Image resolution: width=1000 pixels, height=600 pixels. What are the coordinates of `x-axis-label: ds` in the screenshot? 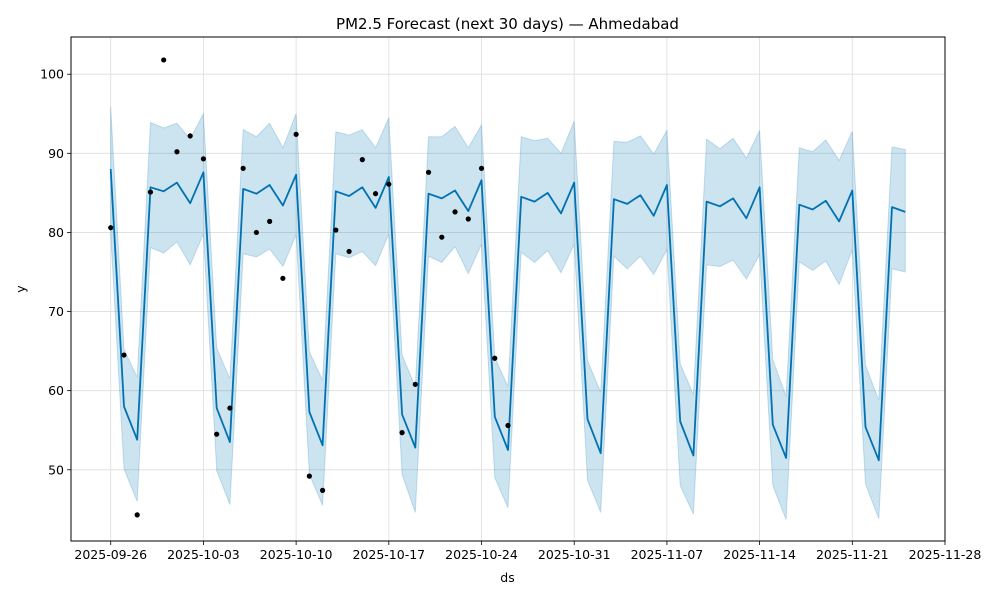 It's located at (507, 577).